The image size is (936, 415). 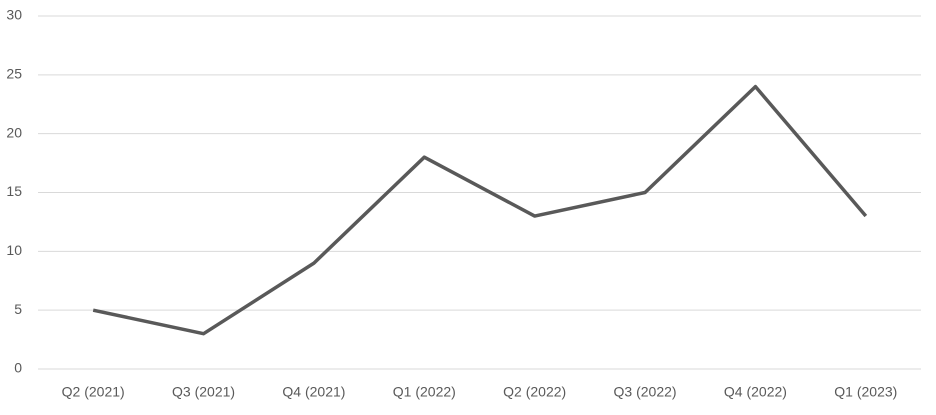 I want to click on x-tick-label: Q3 (2022), so click(x=645, y=392).